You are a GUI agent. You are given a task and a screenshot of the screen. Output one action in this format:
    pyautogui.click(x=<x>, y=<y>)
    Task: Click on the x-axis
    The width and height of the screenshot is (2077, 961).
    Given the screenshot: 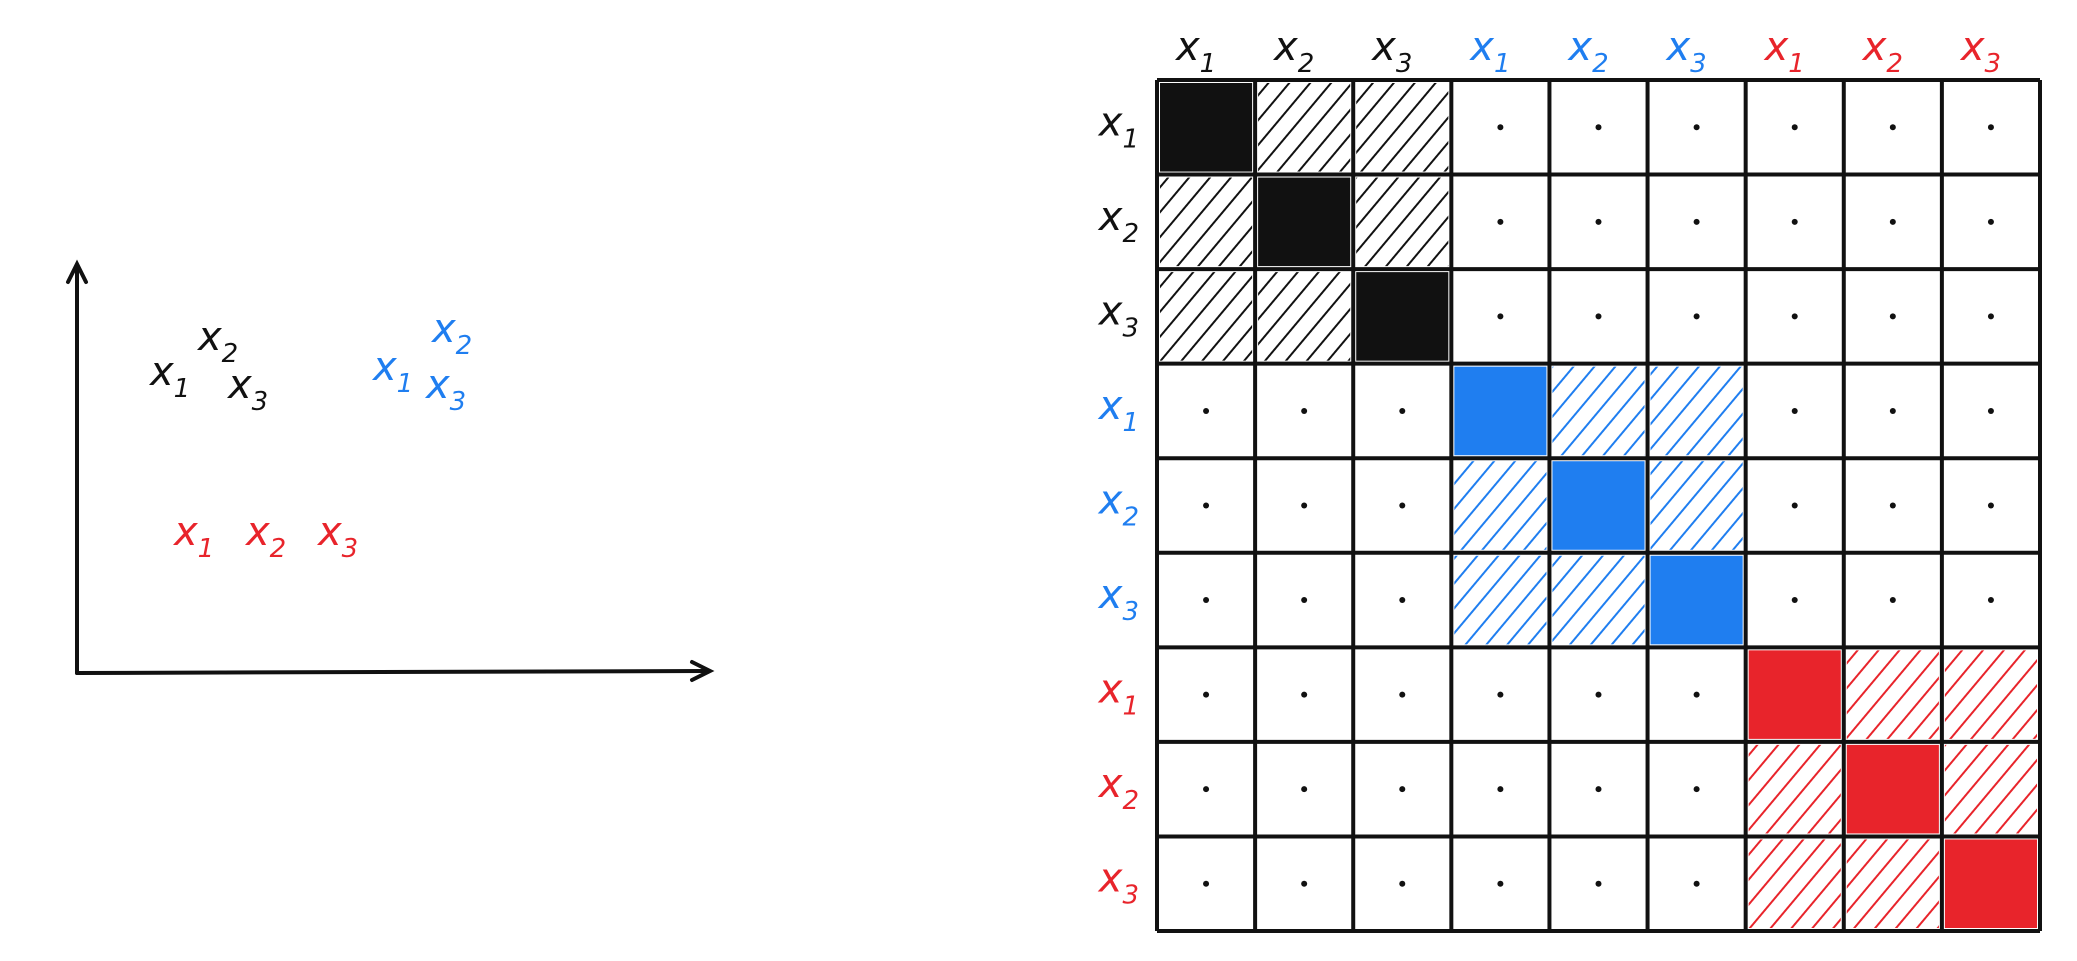 What is the action you would take?
    pyautogui.click(x=391, y=672)
    